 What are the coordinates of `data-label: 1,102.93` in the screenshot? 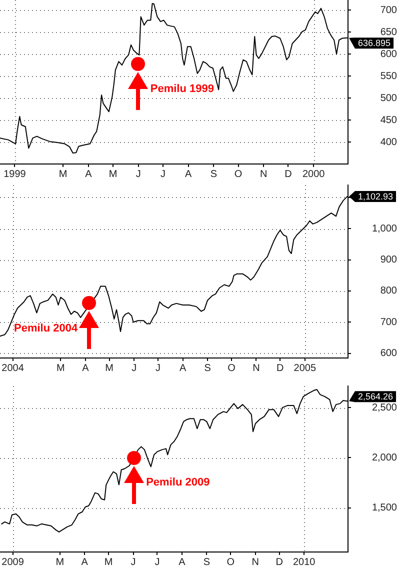 It's located at (376, 197).